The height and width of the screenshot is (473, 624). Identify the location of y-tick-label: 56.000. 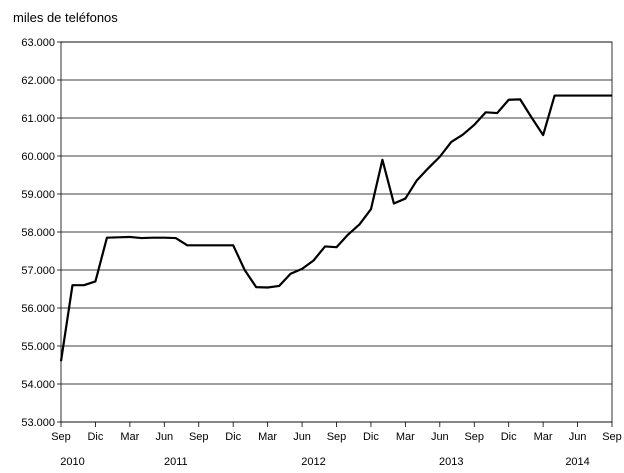
(38, 309).